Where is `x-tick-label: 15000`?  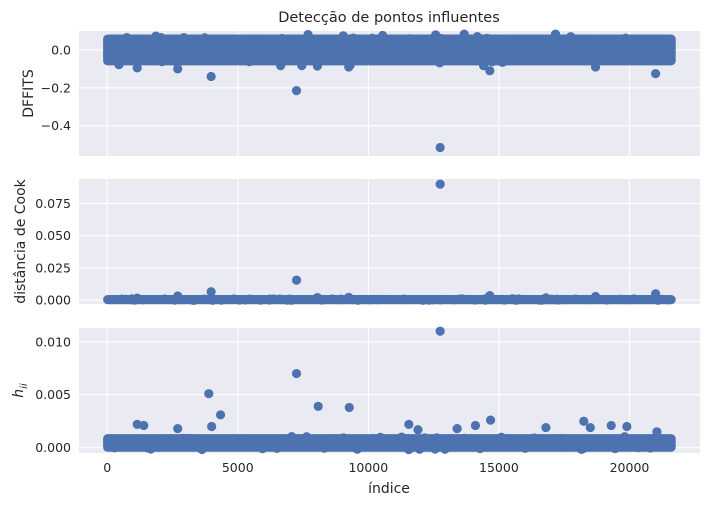
x-tick-label: 15000 is located at coordinates (499, 467).